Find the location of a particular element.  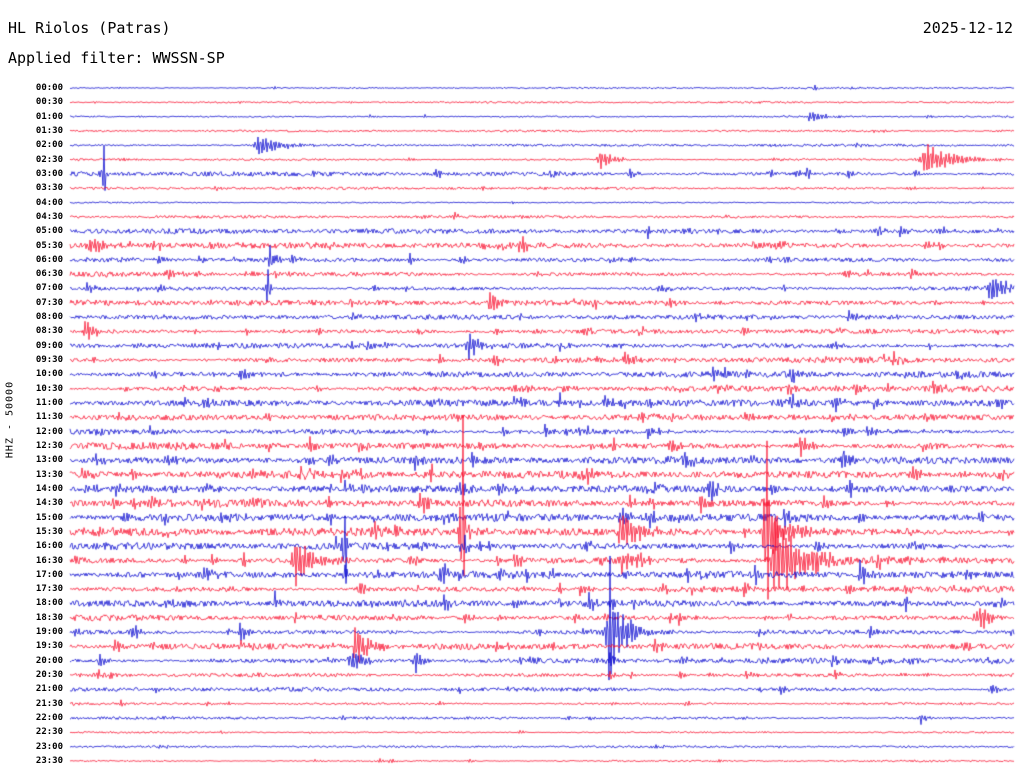

time-label: 05:30 is located at coordinates (49, 245).